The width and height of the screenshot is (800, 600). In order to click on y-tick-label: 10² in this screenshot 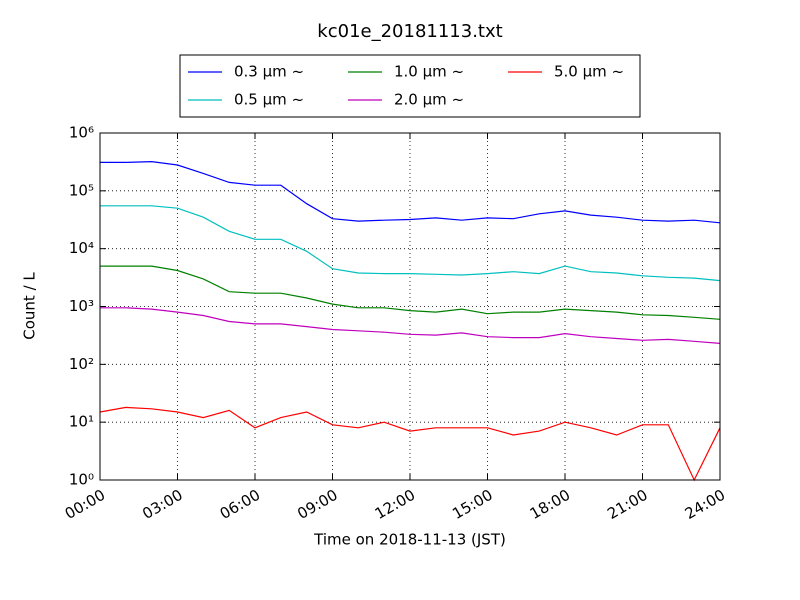, I will do `click(81, 364)`.